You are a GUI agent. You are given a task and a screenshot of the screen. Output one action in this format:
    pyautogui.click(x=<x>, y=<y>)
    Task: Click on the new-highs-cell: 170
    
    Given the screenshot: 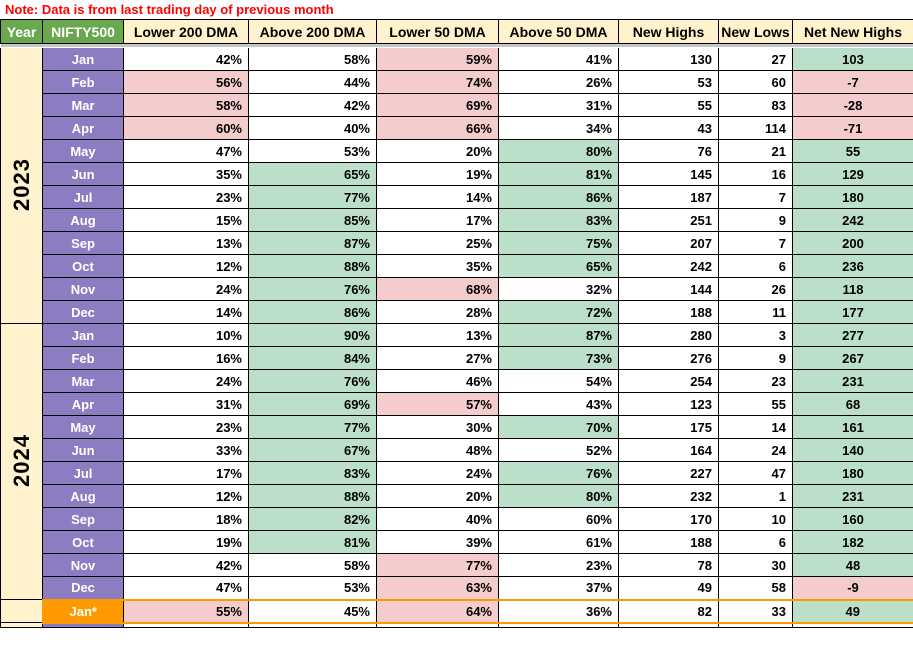 What is the action you would take?
    pyautogui.click(x=668, y=519)
    